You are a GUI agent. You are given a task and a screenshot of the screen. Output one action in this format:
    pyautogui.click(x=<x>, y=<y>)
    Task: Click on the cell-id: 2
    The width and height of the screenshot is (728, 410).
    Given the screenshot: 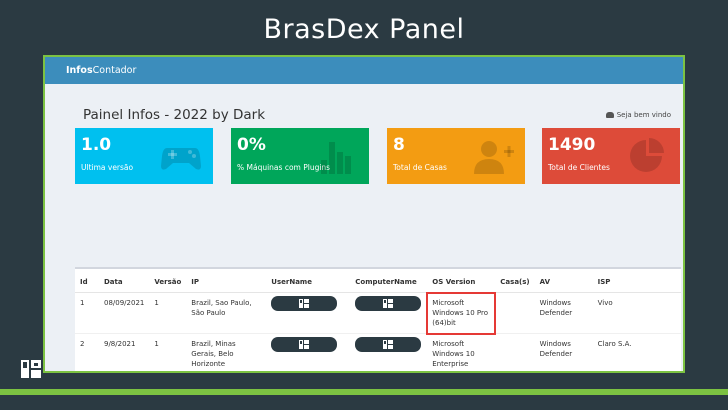 What is the action you would take?
    pyautogui.click(x=87, y=352)
    